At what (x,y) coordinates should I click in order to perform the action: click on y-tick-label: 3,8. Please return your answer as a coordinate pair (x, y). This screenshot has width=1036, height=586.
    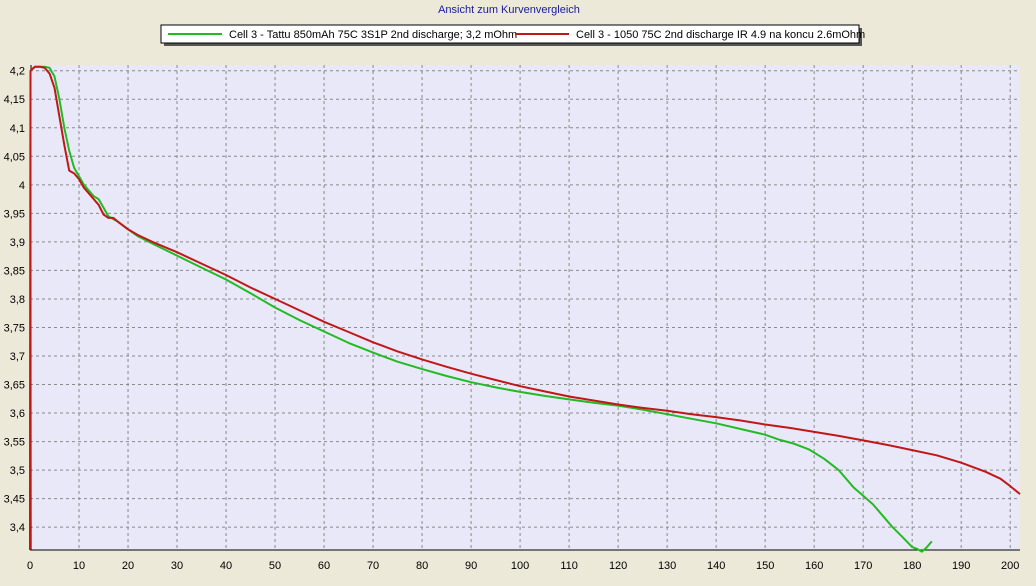
    Looking at the image, I should click on (17, 300).